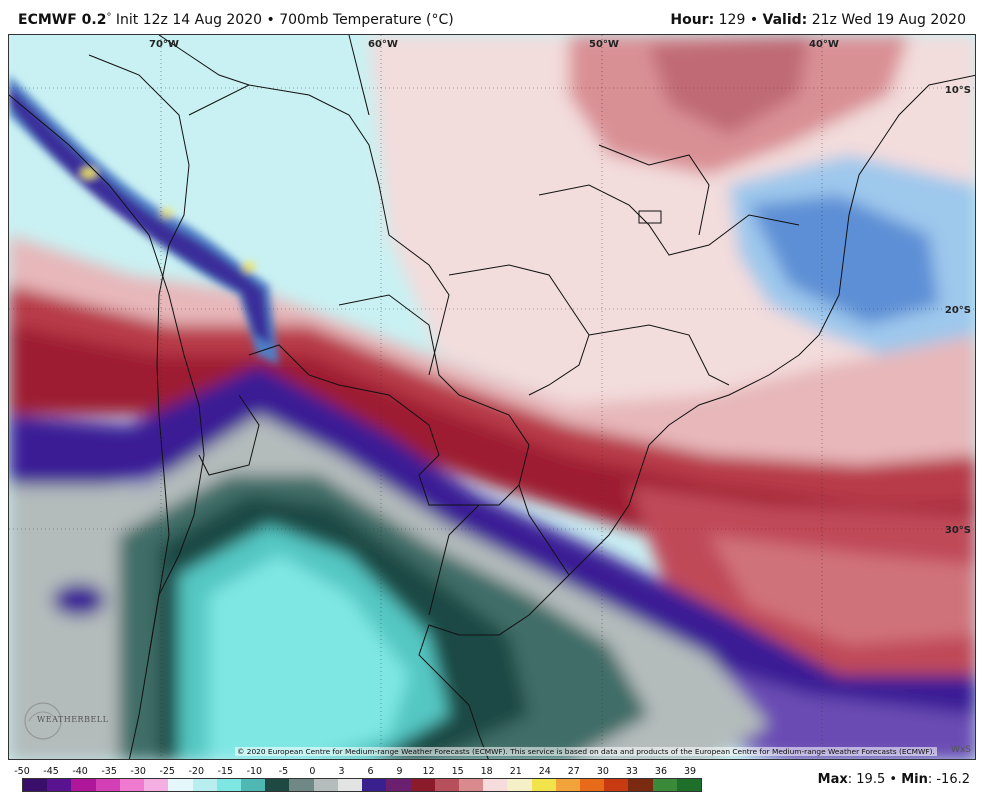 This screenshot has width=984, height=808. What do you see at coordinates (22, 771) in the screenshot?
I see `legend-tick: -50` at bounding box center [22, 771].